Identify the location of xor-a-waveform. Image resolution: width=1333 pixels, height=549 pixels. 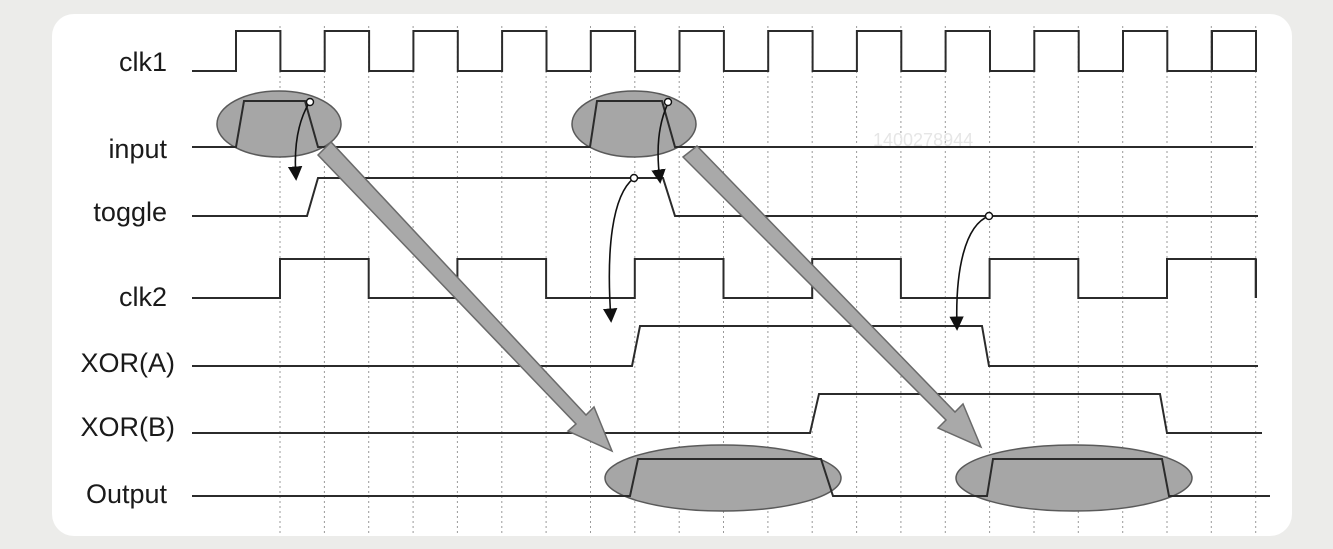
(725, 346).